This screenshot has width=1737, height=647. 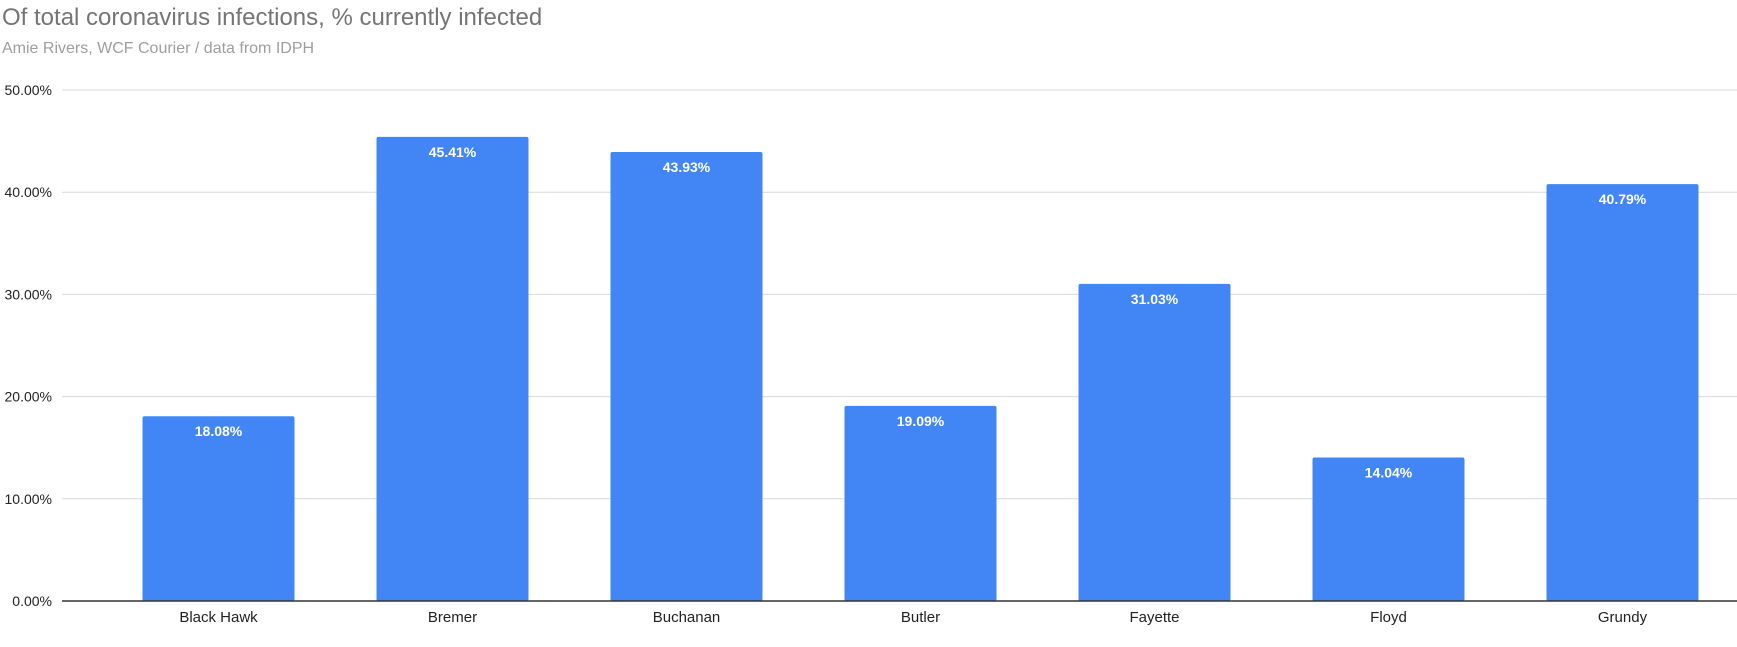 What do you see at coordinates (1154, 617) in the screenshot?
I see `x-category-label: Fayette` at bounding box center [1154, 617].